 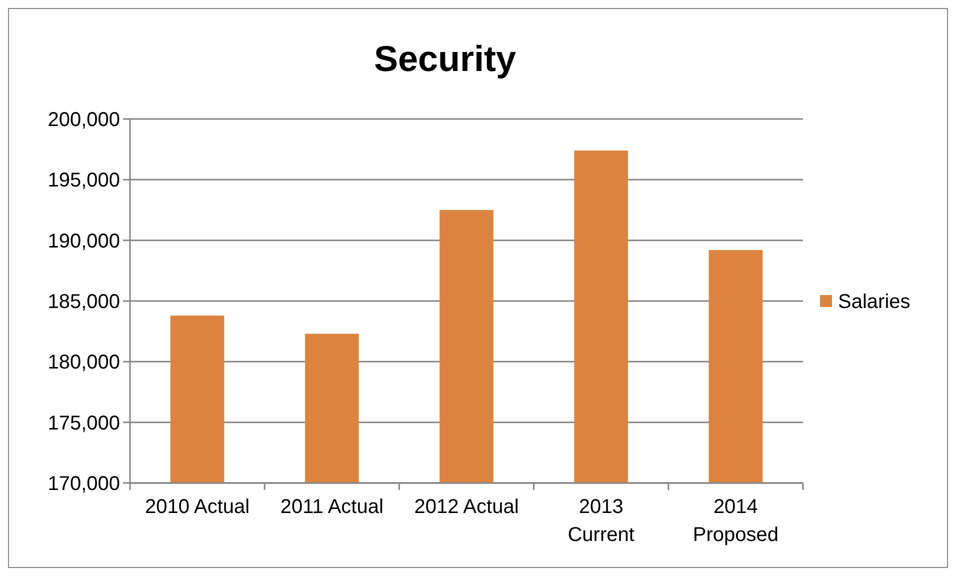 I want to click on x-tick-label: 2012 Actual, so click(x=466, y=507).